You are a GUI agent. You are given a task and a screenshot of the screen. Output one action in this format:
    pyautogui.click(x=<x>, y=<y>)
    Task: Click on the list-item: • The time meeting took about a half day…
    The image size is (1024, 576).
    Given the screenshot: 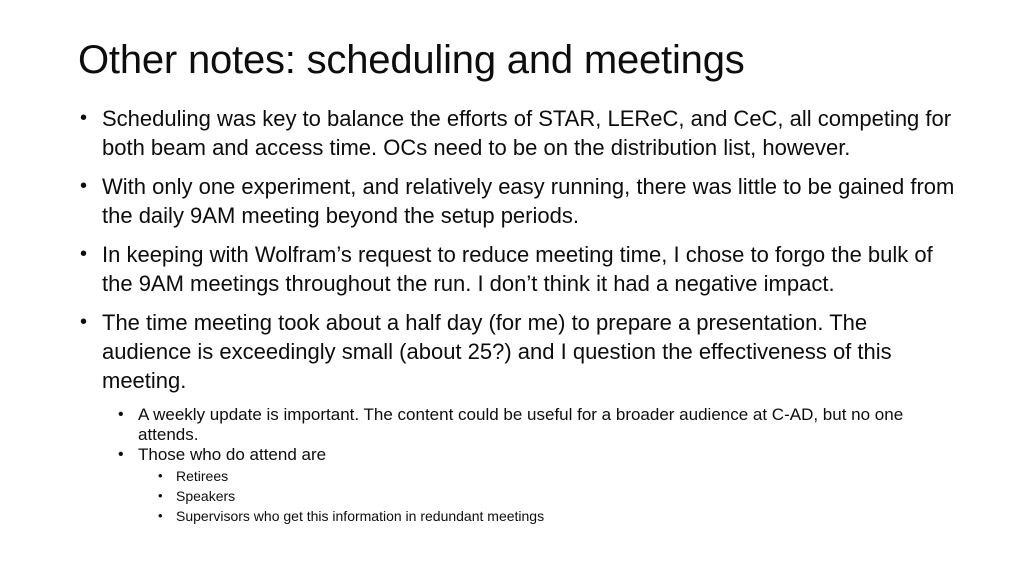 What is the action you would take?
    pyautogui.click(x=517, y=351)
    